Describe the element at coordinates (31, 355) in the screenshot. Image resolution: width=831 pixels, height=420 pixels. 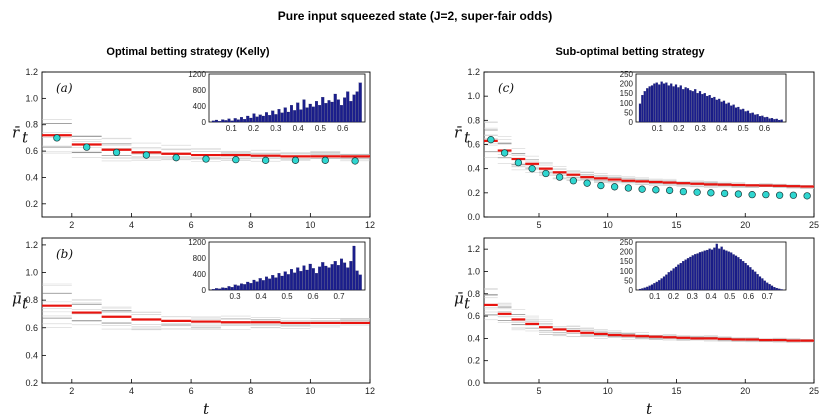
I see `y-tick-label: 0.4` at that location.